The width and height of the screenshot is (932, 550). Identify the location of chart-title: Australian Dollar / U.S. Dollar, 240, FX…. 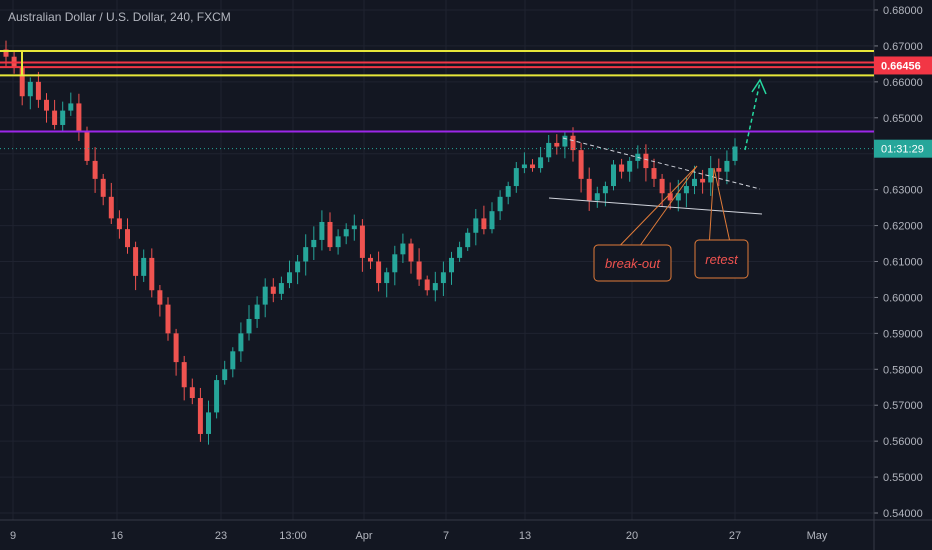
(119, 17).